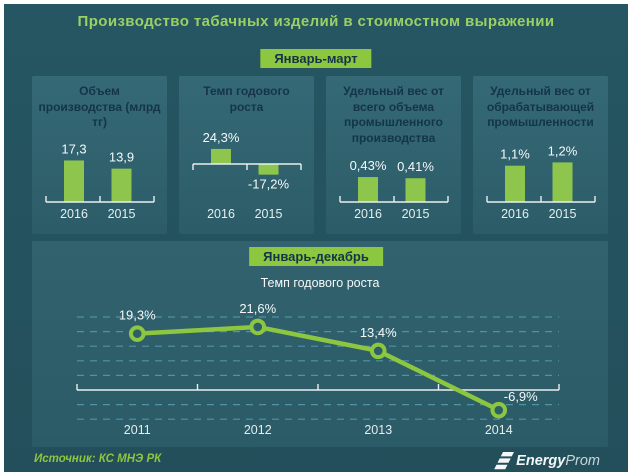 The width and height of the screenshot is (632, 476). Describe the element at coordinates (515, 154) in the screenshot. I see `svg-text: 1,1%` at that location.